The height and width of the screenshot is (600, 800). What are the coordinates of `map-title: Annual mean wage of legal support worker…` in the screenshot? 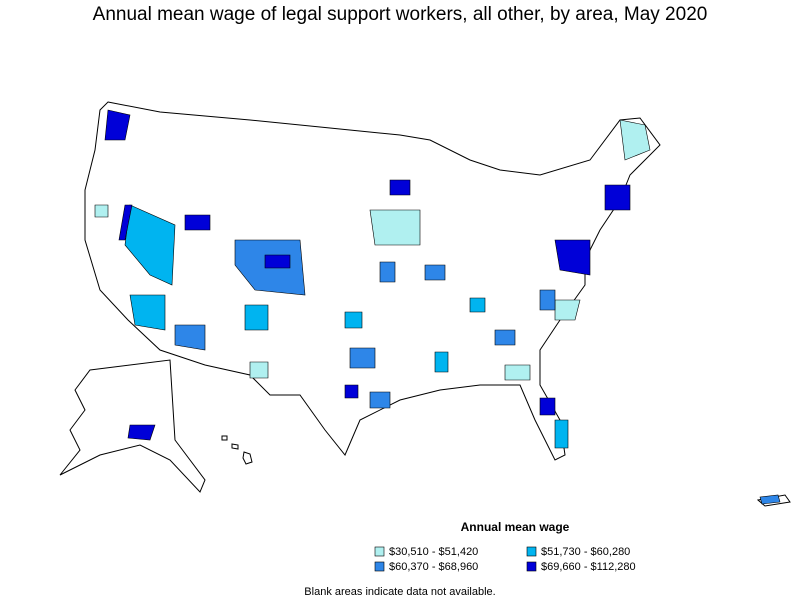 It's located at (400, 14).